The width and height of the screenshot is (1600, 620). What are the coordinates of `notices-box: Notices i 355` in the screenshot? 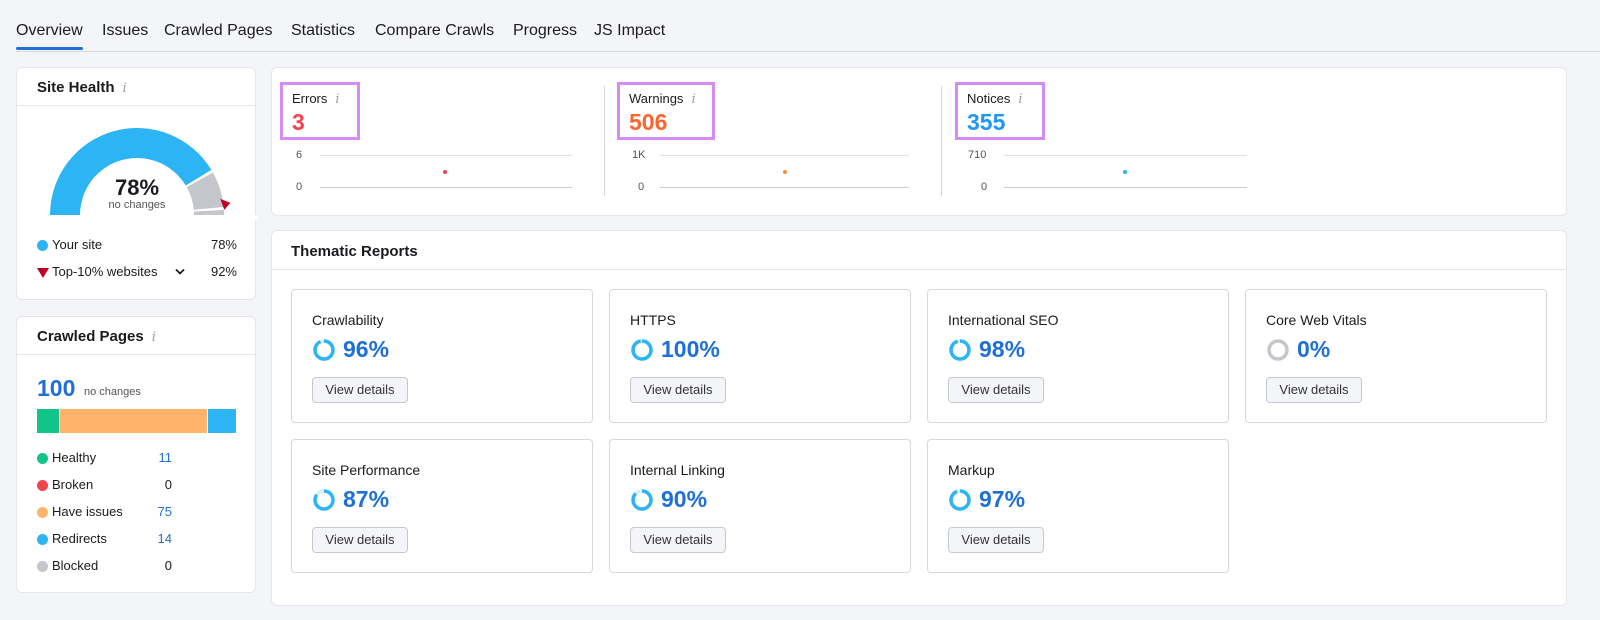 It's located at (1000, 111).